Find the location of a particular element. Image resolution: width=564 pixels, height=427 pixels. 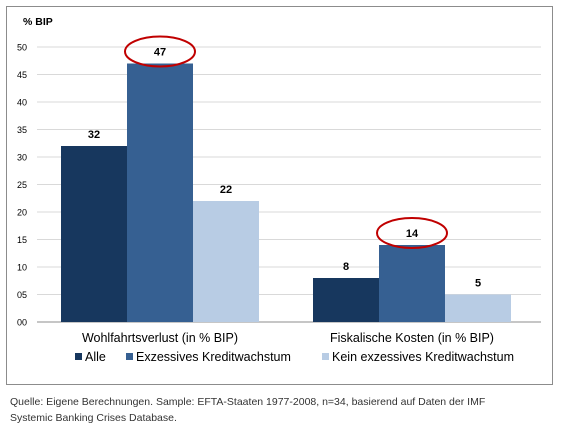

source-note-line-2: Systemic Banking Crises Database. is located at coordinates (93, 418).